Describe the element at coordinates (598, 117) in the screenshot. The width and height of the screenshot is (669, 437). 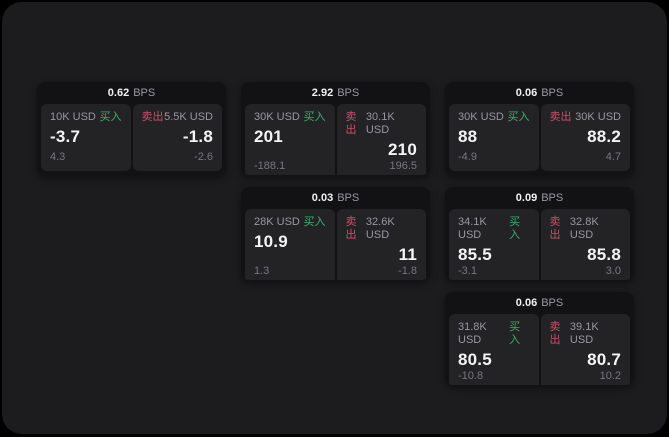
I see `sell-size: 30K USD` at that location.